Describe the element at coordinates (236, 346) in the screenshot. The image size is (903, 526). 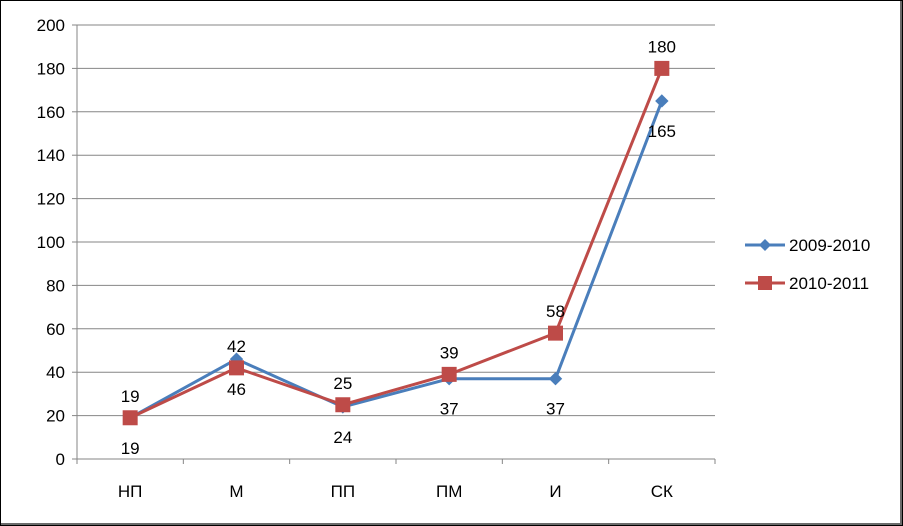
I see `data-label-s1-1: 42` at that location.